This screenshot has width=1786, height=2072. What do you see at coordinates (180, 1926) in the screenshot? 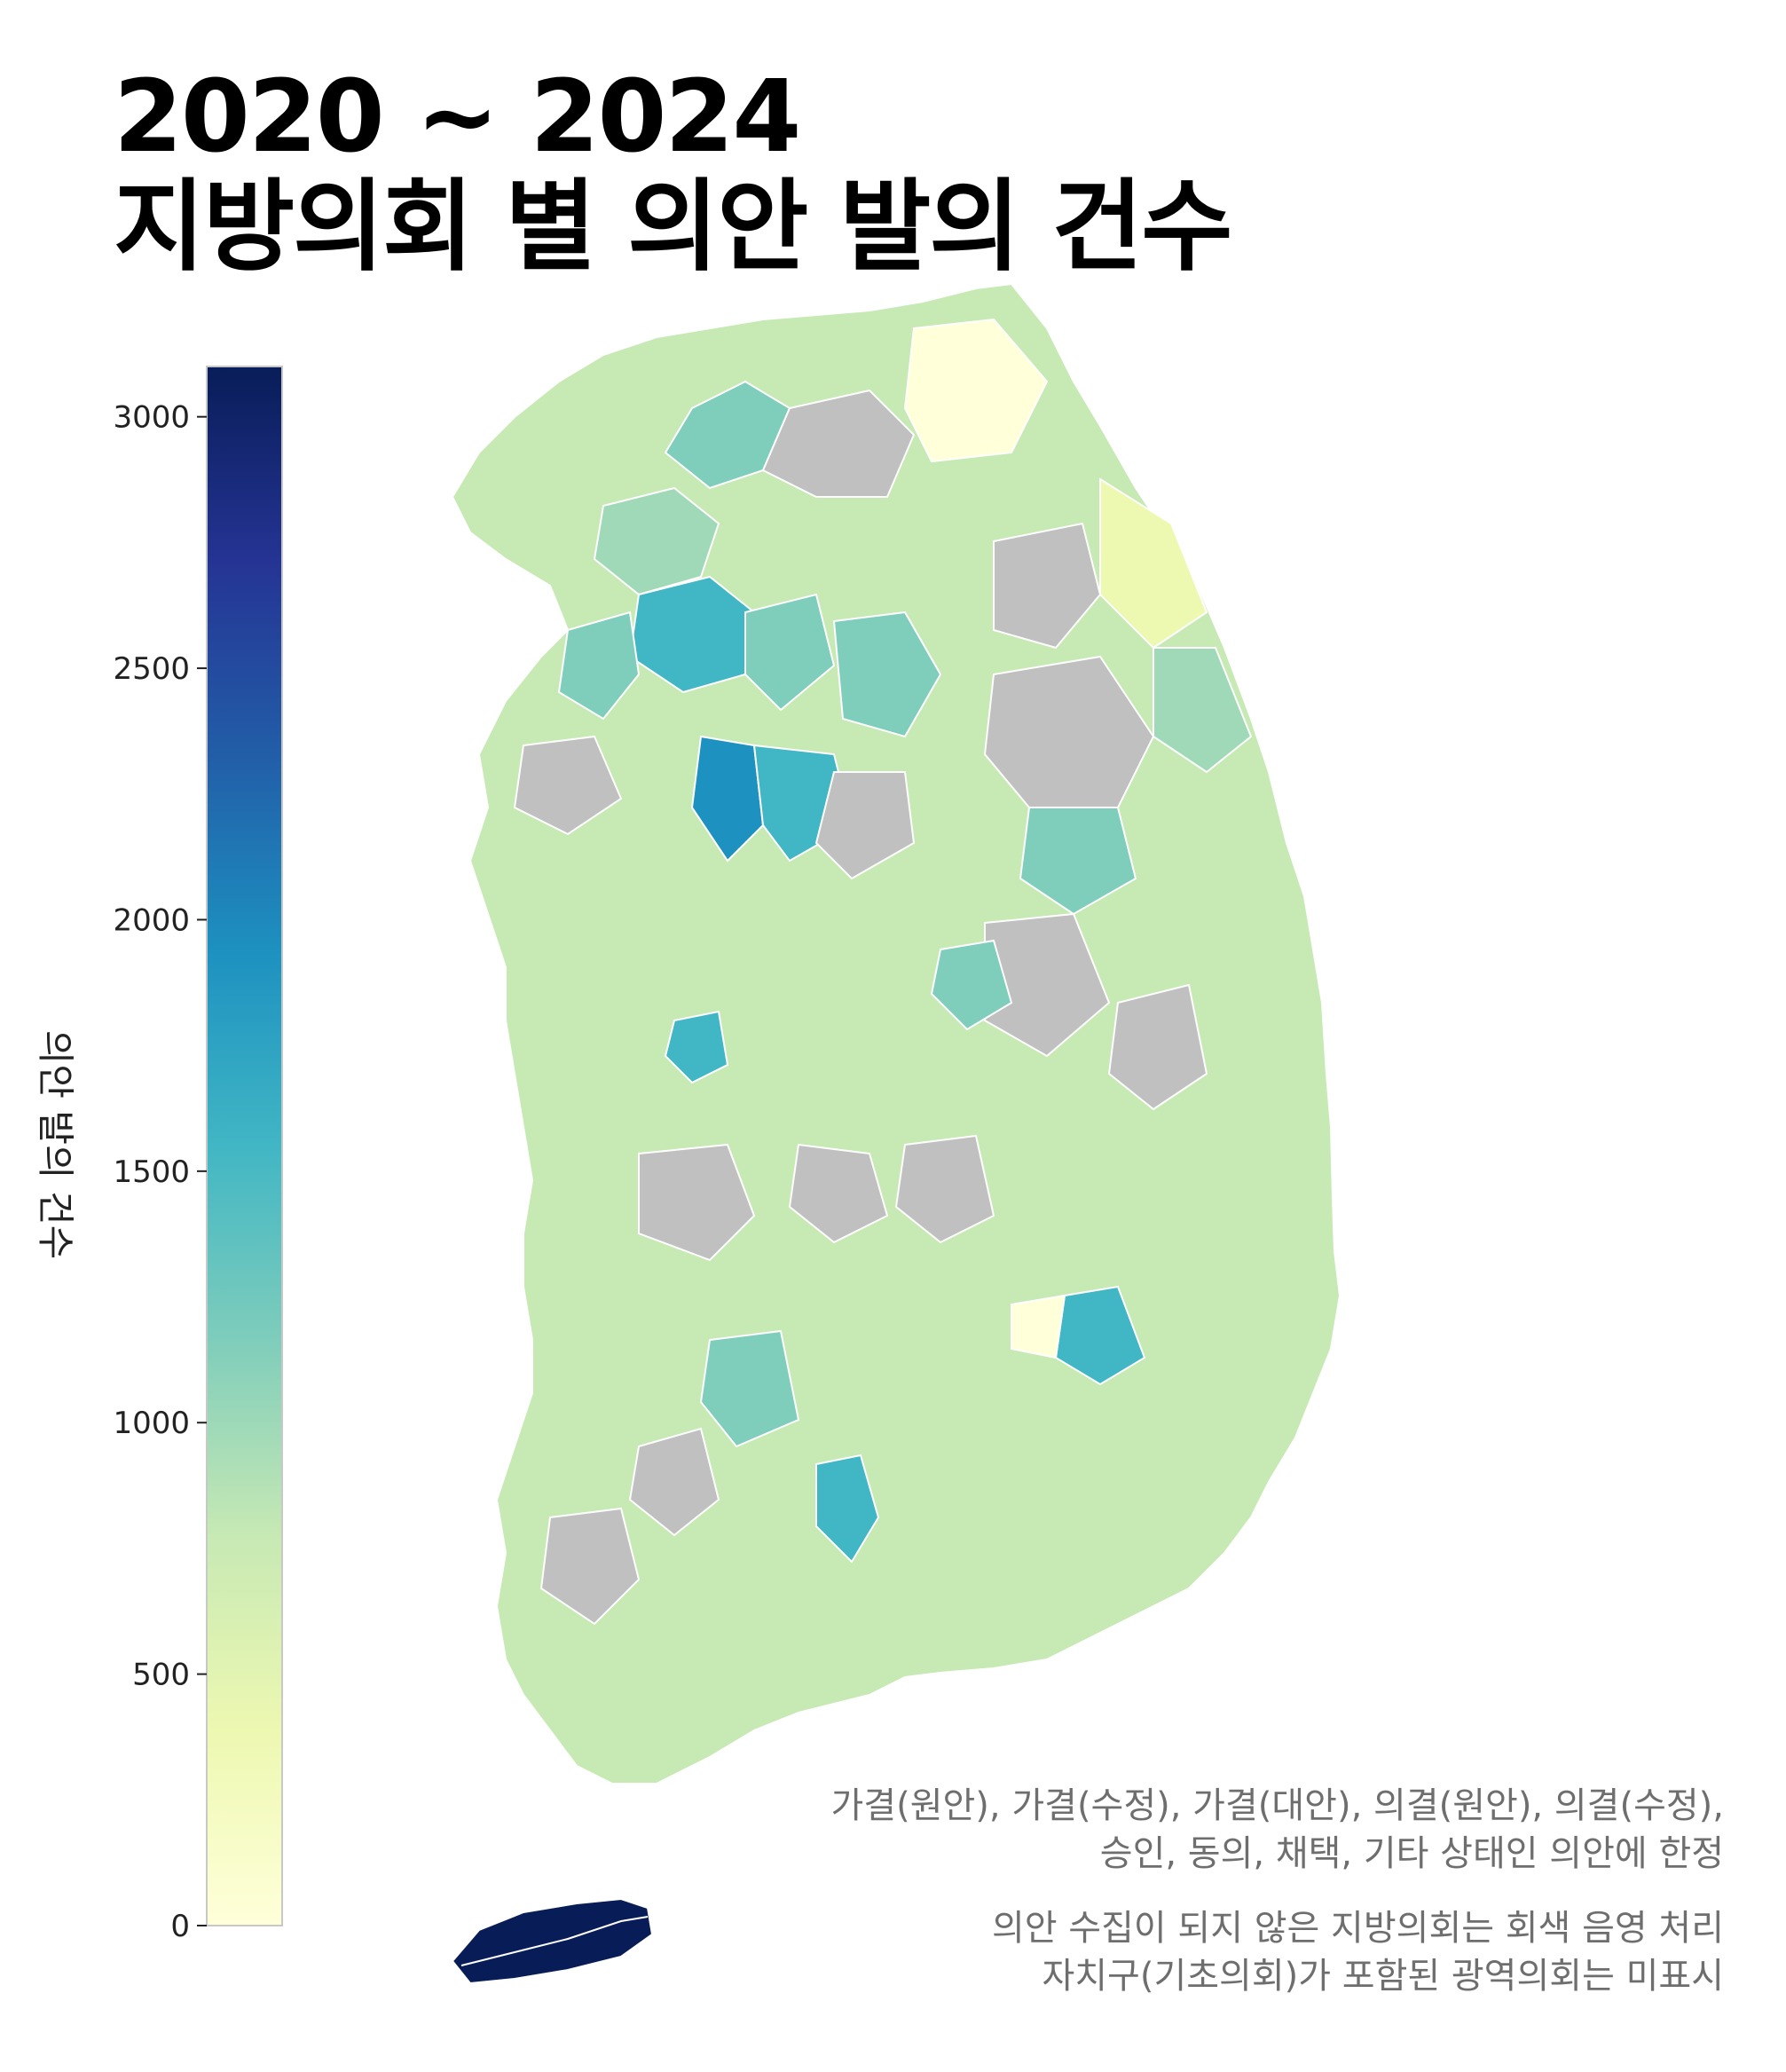
I see `colorbar-tick-label: 0` at bounding box center [180, 1926].